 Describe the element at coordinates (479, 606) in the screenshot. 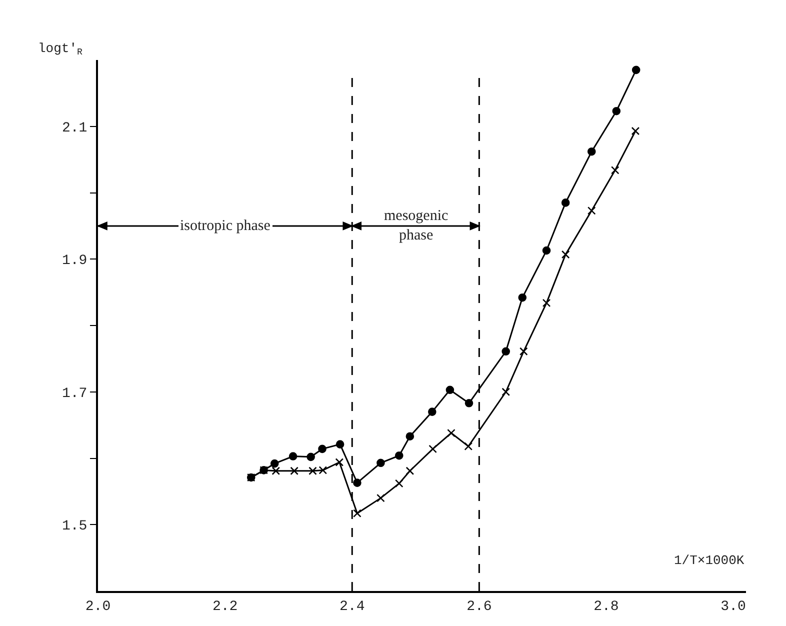

I see `x-tick-label: 2.6` at that location.